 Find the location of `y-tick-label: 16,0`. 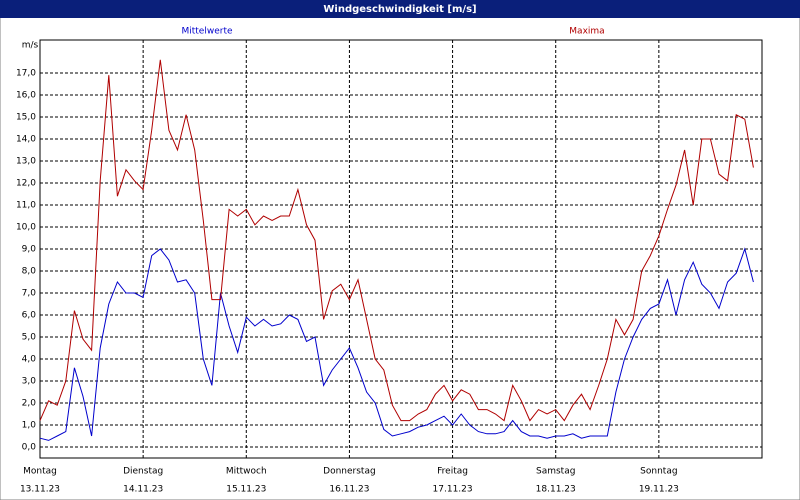

y-tick-label: 16,0 is located at coordinates (26, 96).